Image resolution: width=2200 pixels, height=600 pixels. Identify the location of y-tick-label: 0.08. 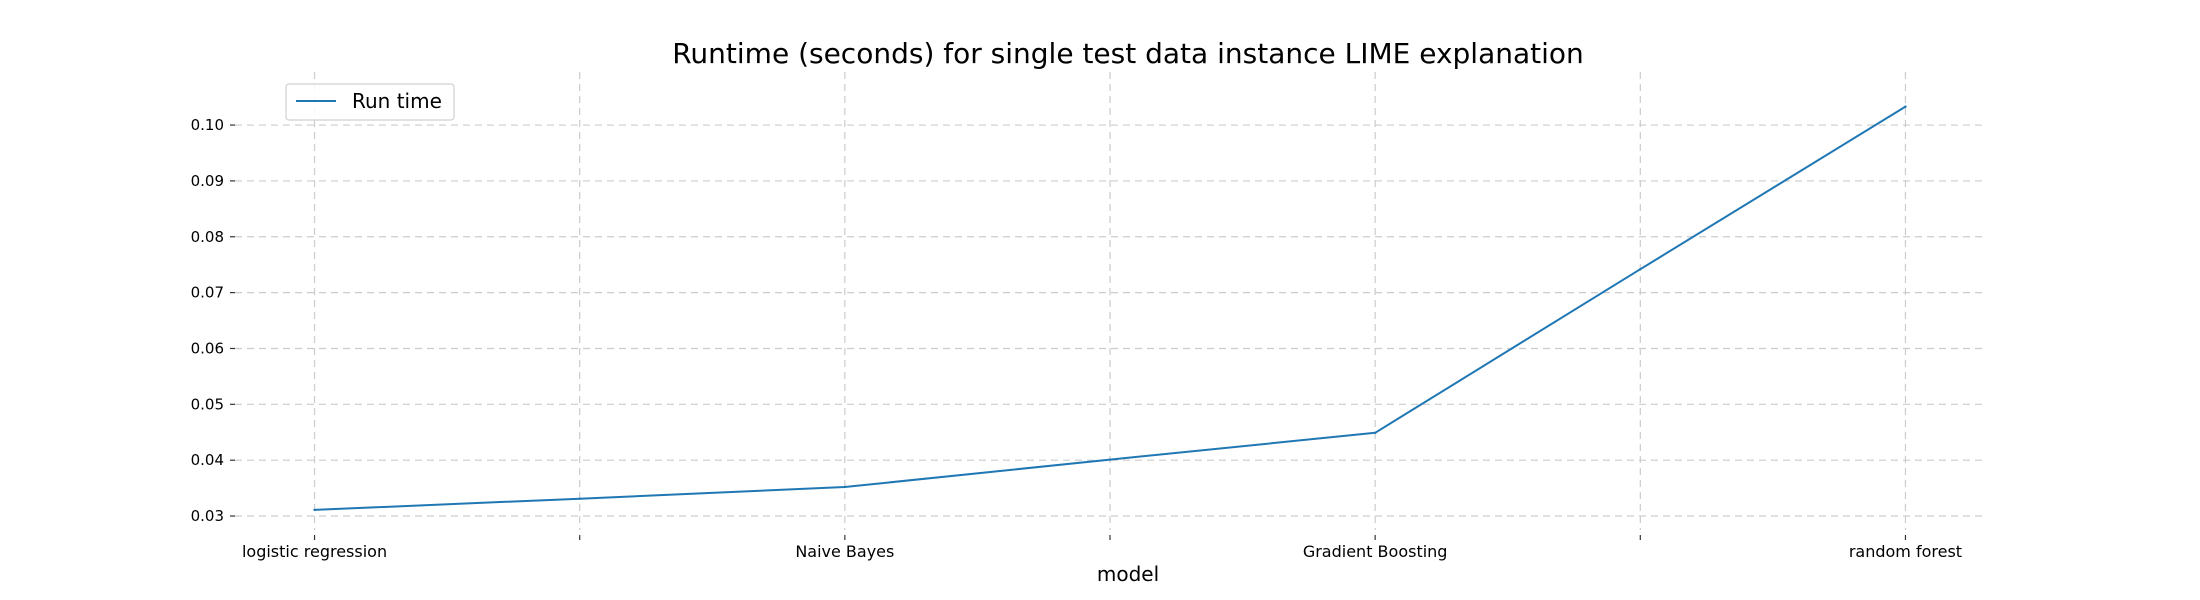
(207, 237).